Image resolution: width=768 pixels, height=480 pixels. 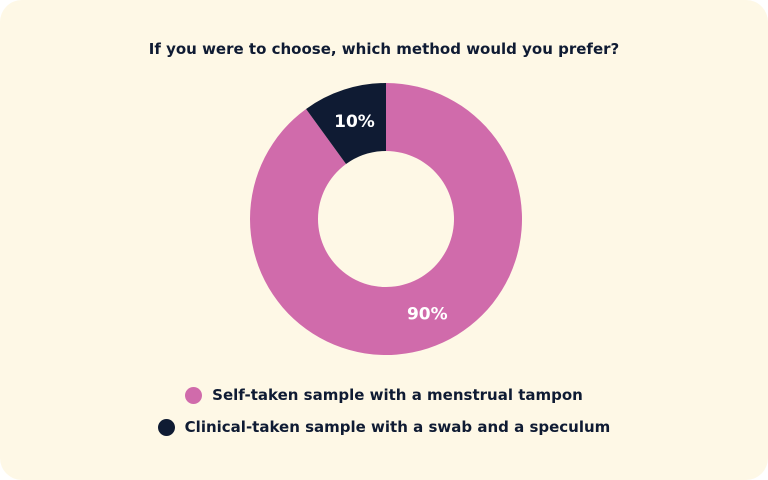 I want to click on donut-label-self-taken: 90%, so click(x=427, y=314).